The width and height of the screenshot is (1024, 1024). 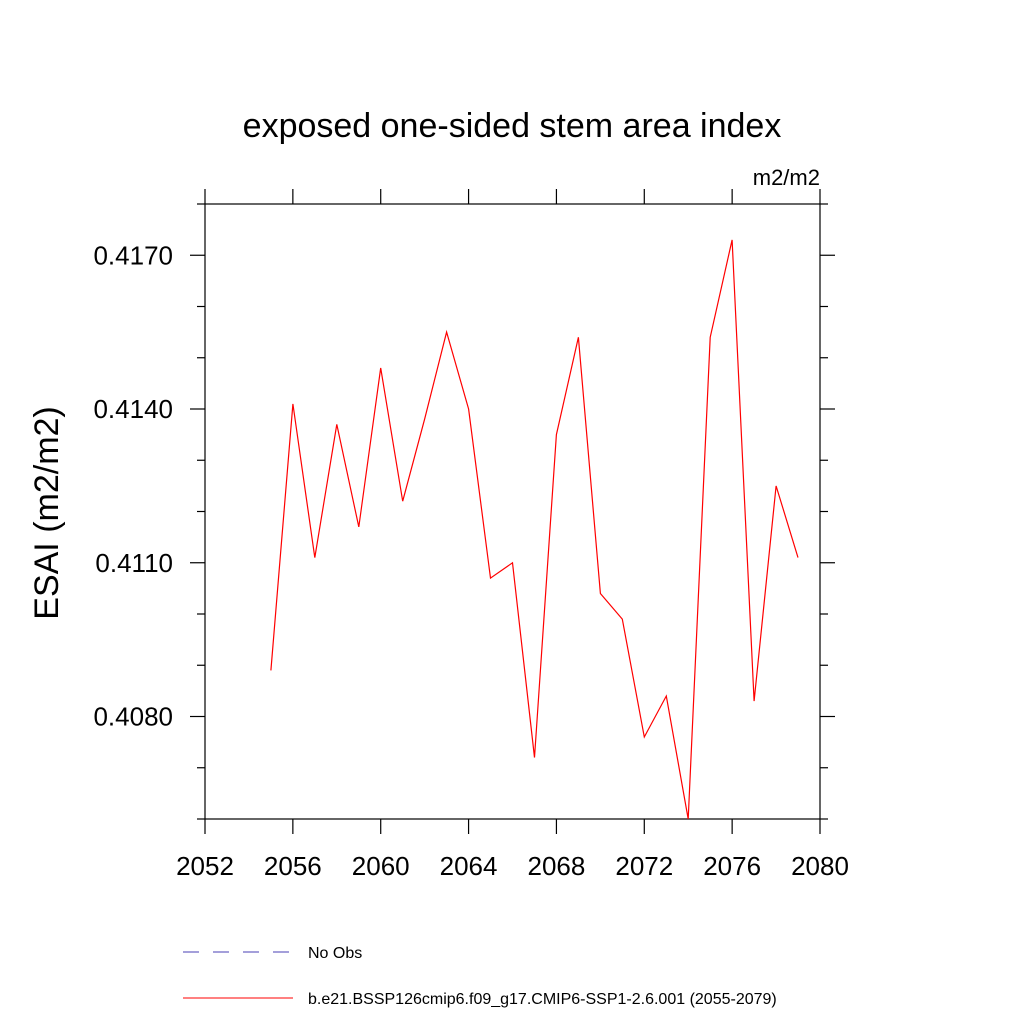 I want to click on x-tick-label: 2080, so click(x=820, y=866).